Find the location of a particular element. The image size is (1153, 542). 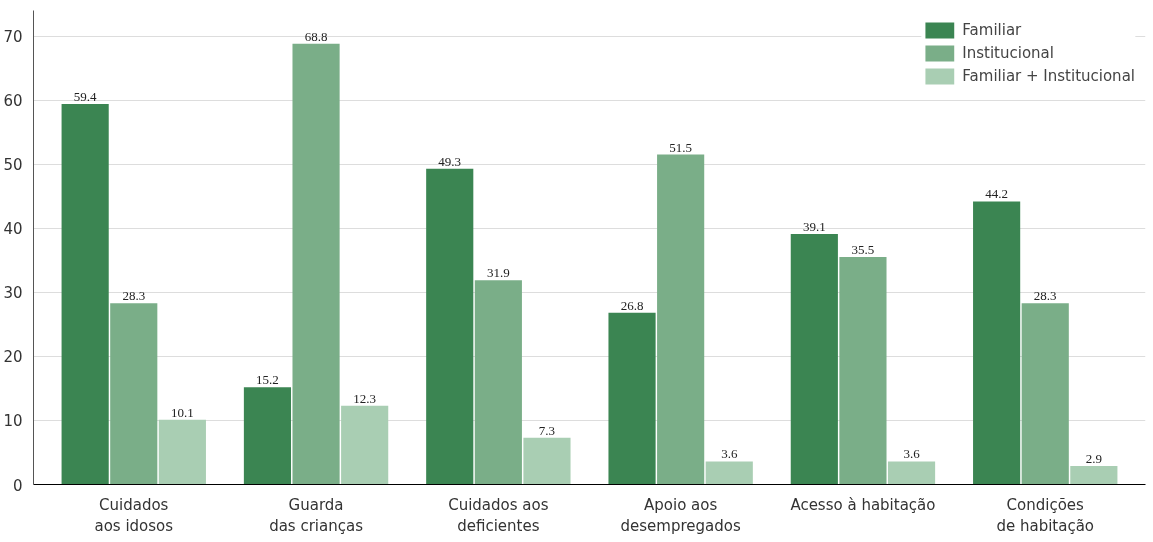

data-label: 2.9 is located at coordinates (1093, 458).